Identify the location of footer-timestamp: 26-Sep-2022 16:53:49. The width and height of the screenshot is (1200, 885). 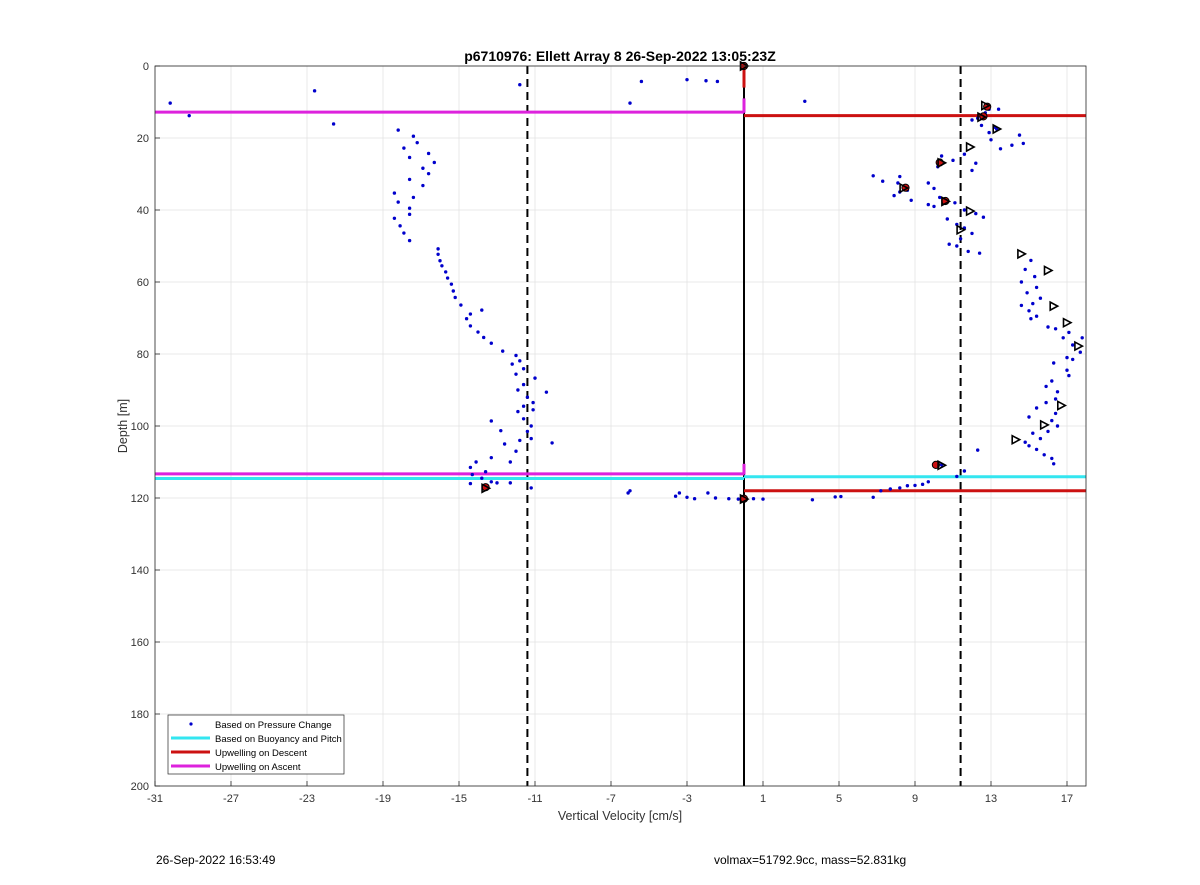
(216, 860).